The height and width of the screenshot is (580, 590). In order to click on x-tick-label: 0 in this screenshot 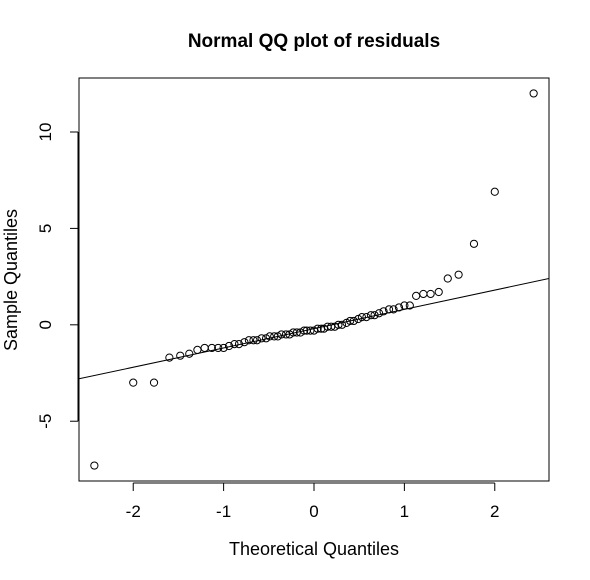, I will do `click(313, 511)`.